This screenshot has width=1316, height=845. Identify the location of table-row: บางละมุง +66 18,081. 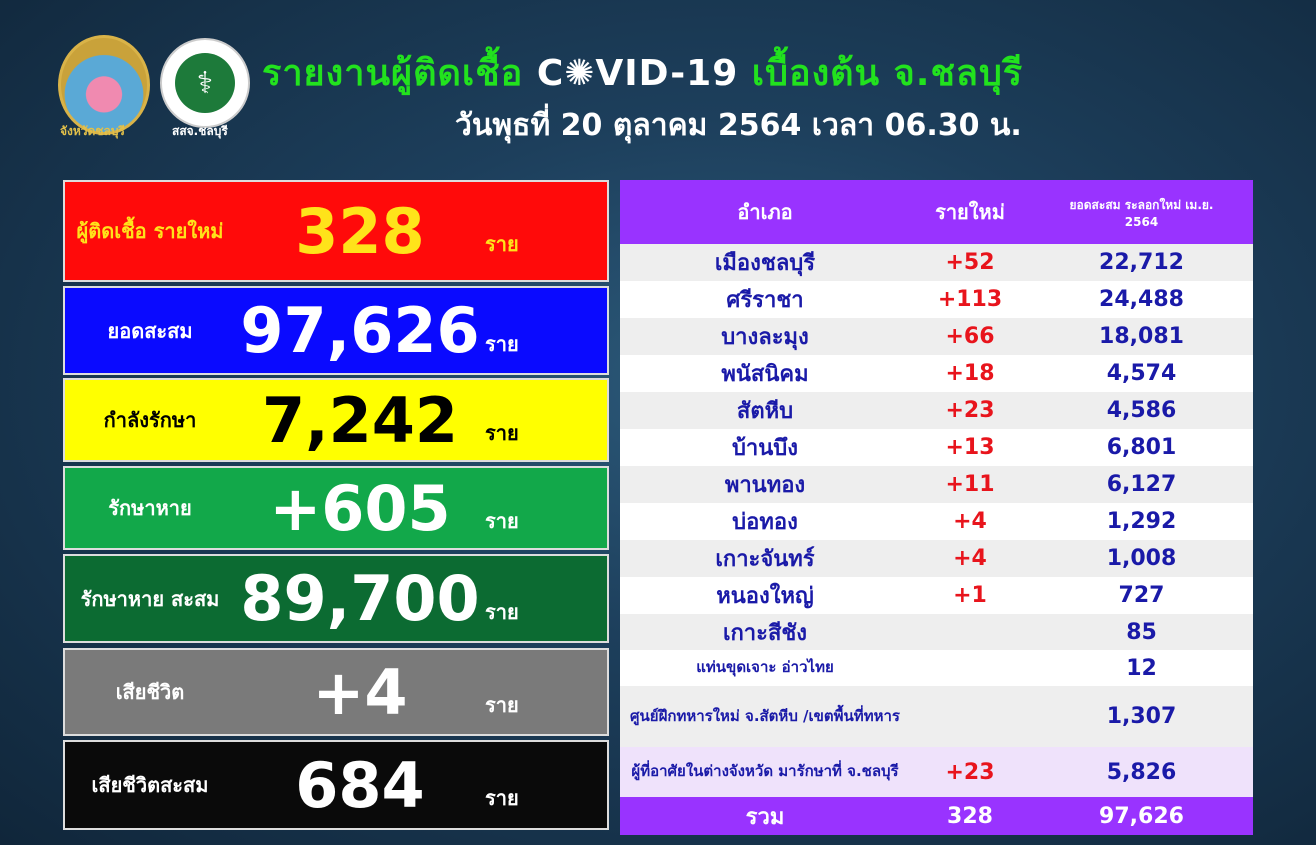
(936, 336).